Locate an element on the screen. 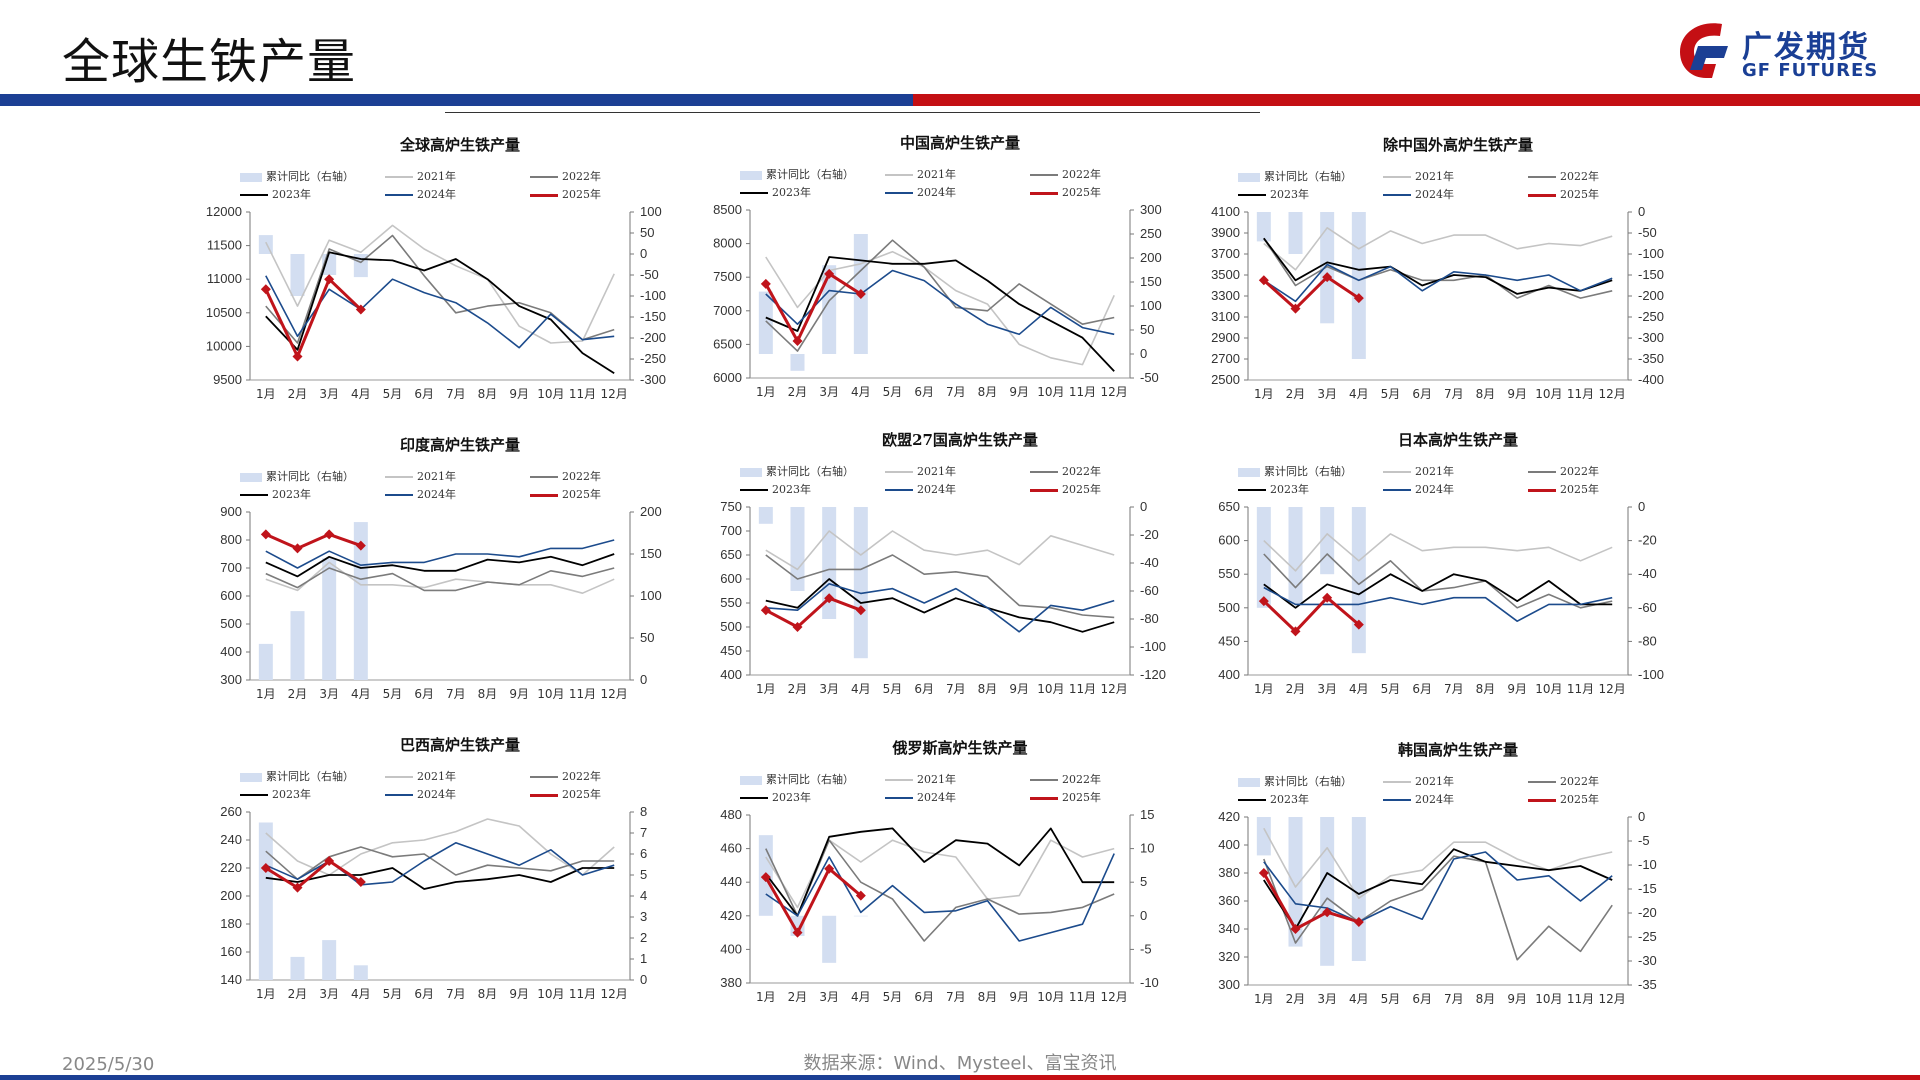  legend-item-y2021: 2021年 is located at coordinates (1418, 471).